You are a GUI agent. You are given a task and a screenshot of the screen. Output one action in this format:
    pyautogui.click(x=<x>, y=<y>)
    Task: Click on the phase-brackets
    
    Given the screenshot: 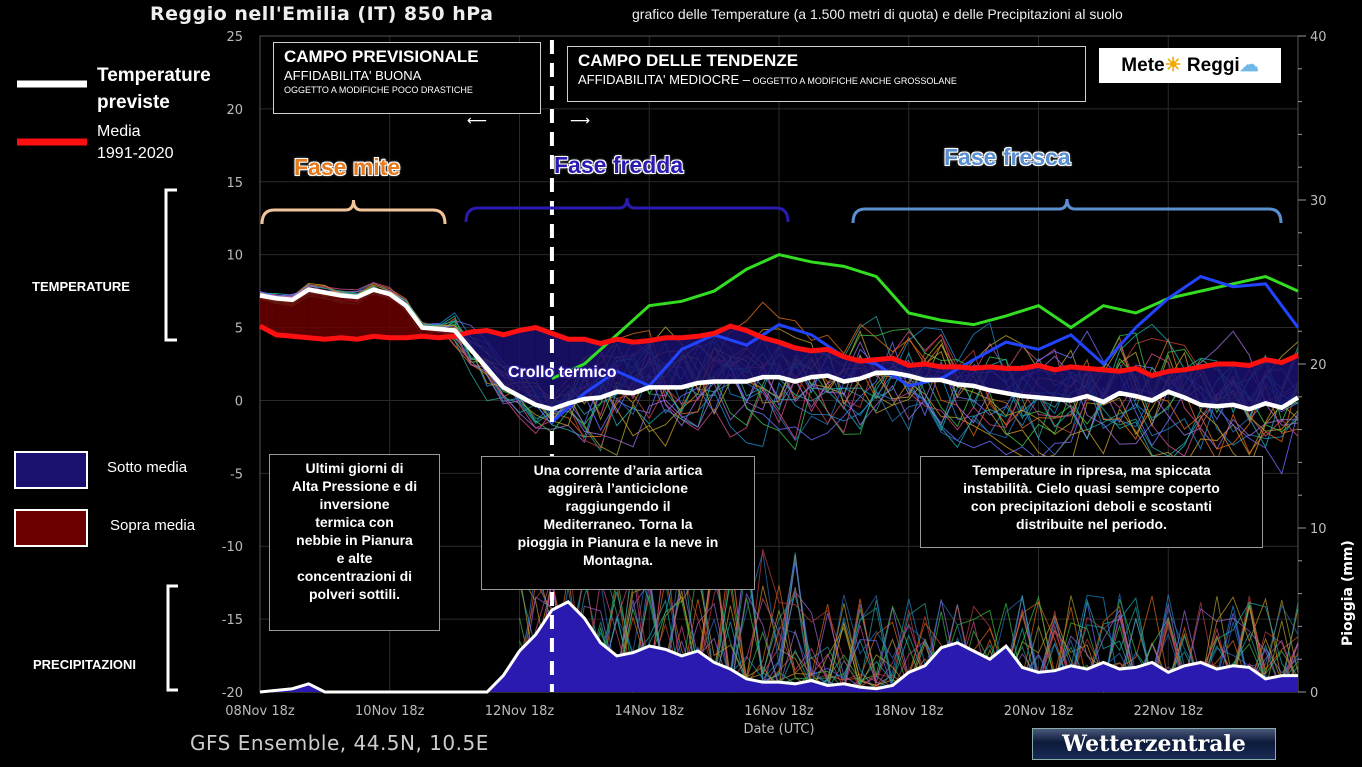 What is the action you would take?
    pyautogui.click(x=771, y=211)
    